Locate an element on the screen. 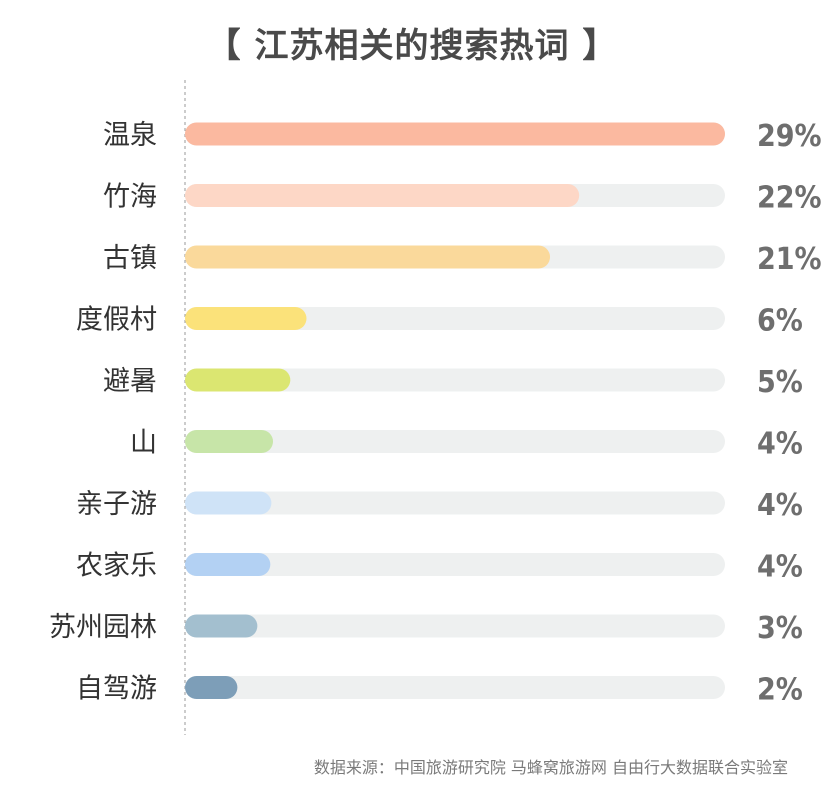  category-label: 度假村 is located at coordinates (116, 320).